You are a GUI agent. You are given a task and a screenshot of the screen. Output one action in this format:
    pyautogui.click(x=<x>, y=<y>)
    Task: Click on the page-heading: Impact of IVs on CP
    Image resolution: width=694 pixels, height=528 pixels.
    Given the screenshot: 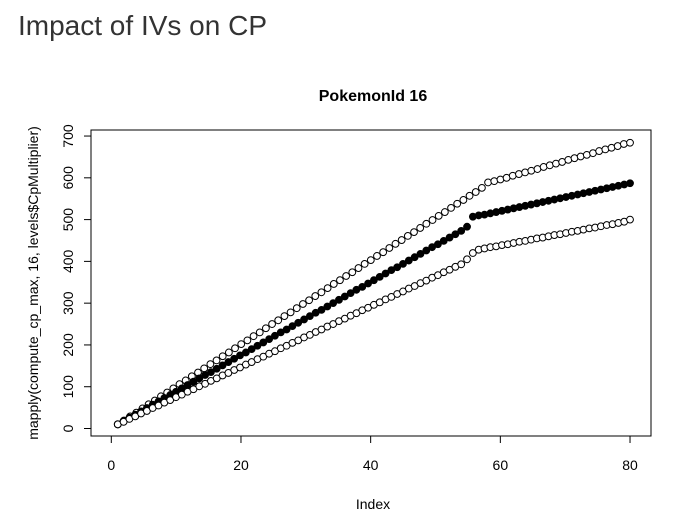 What is the action you would take?
    pyautogui.click(x=142, y=25)
    